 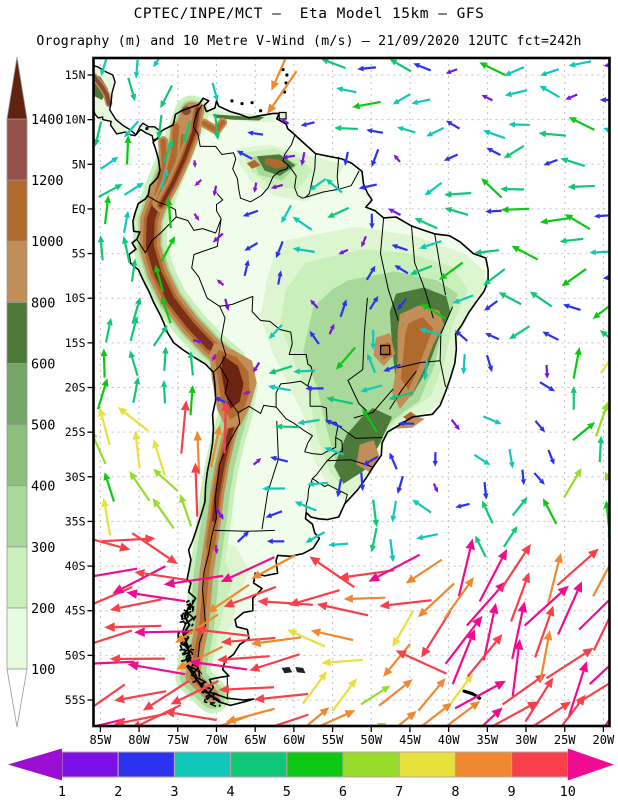 I want to click on colorbar-over-arrow, so click(x=17, y=88).